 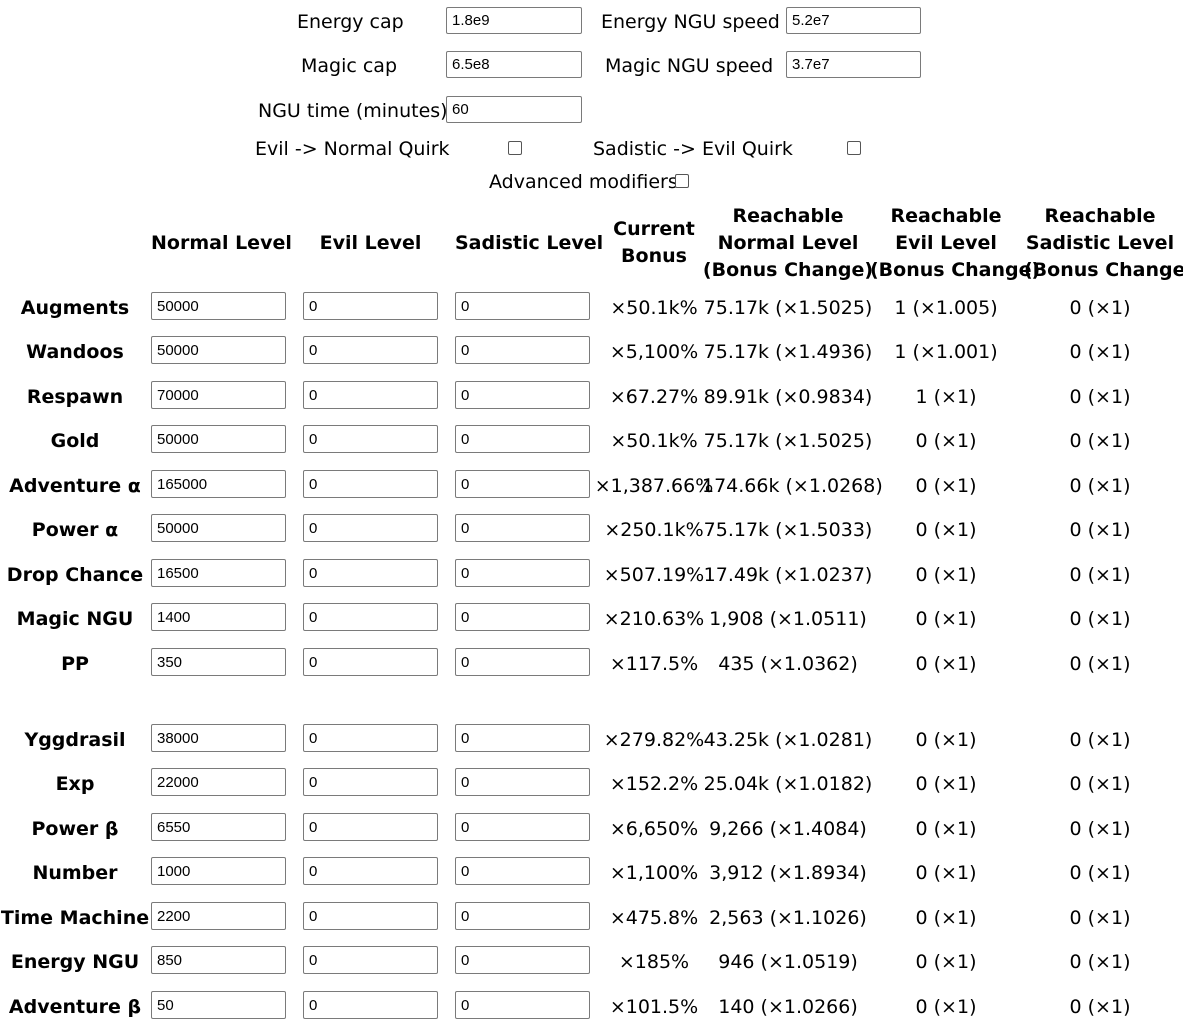 I want to click on sadistic-quirk-checkbox, so click(x=854, y=148).